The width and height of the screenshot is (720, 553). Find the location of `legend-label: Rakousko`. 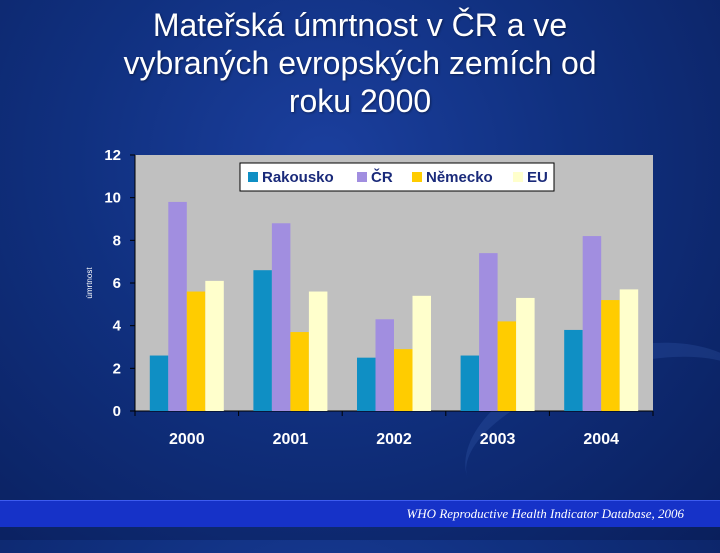

legend-label: Rakousko is located at coordinates (298, 177).